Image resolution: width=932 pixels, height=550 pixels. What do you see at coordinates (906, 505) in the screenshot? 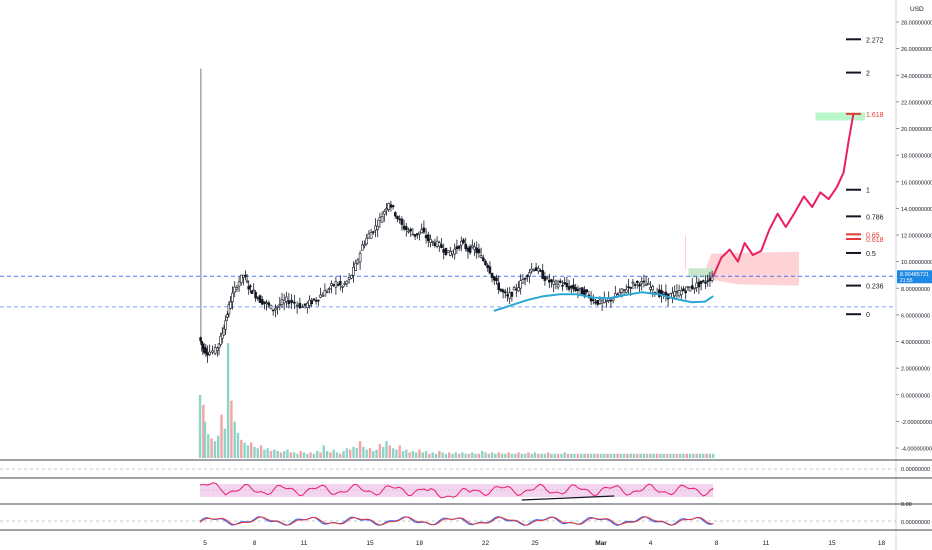
I see `osc2-axis-label: 0.00` at bounding box center [906, 505].